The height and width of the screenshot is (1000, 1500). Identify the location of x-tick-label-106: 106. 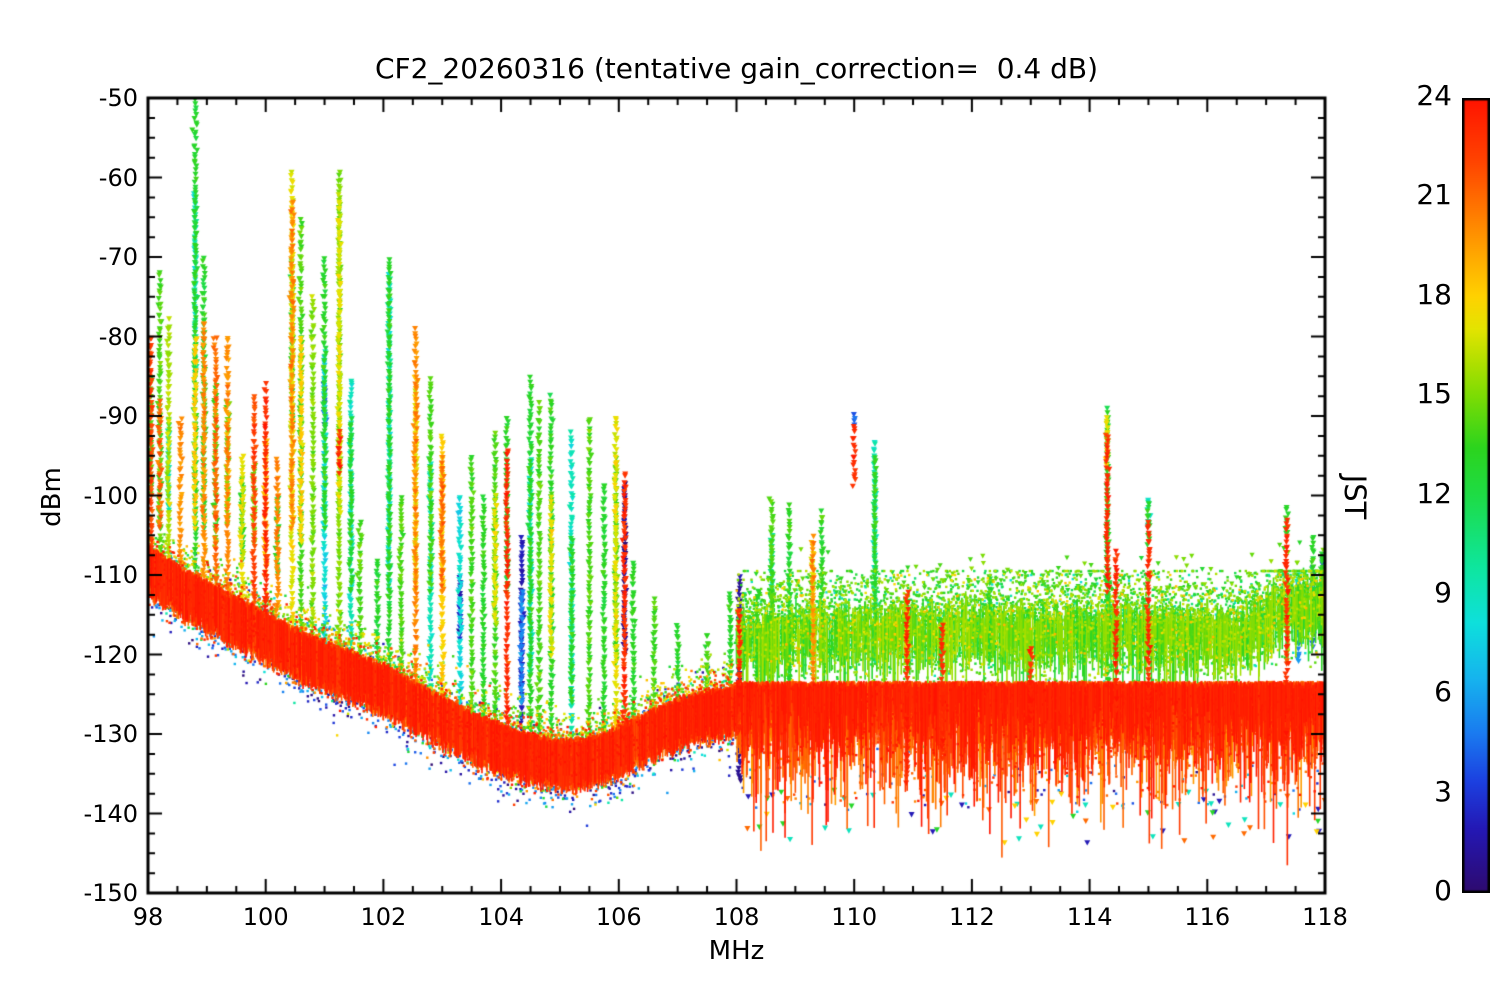
(618, 917).